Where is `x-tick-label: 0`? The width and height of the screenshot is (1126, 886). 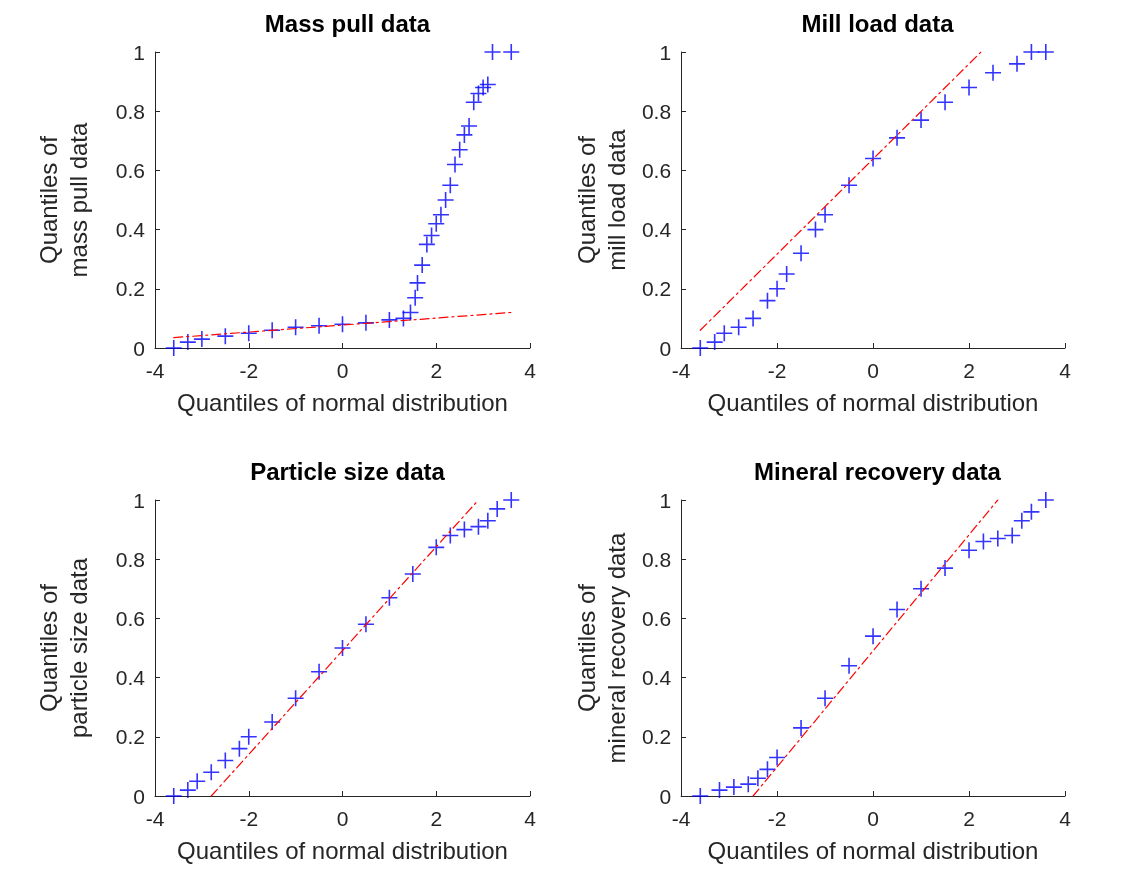
x-tick-label: 0 is located at coordinates (342, 818).